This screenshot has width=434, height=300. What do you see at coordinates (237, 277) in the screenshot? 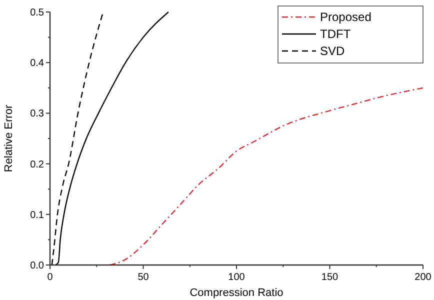
I see `x-tick-label: 100` at bounding box center [237, 277].